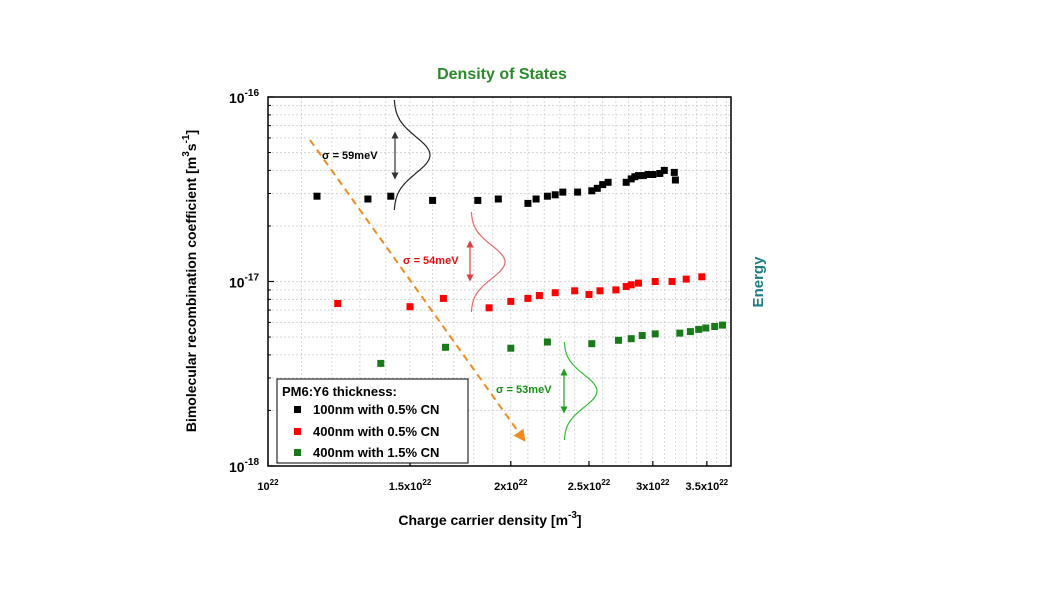 The image size is (1048, 591). What do you see at coordinates (263, 487) in the screenshot?
I see `x-tick-mantissa: 10` at bounding box center [263, 487].